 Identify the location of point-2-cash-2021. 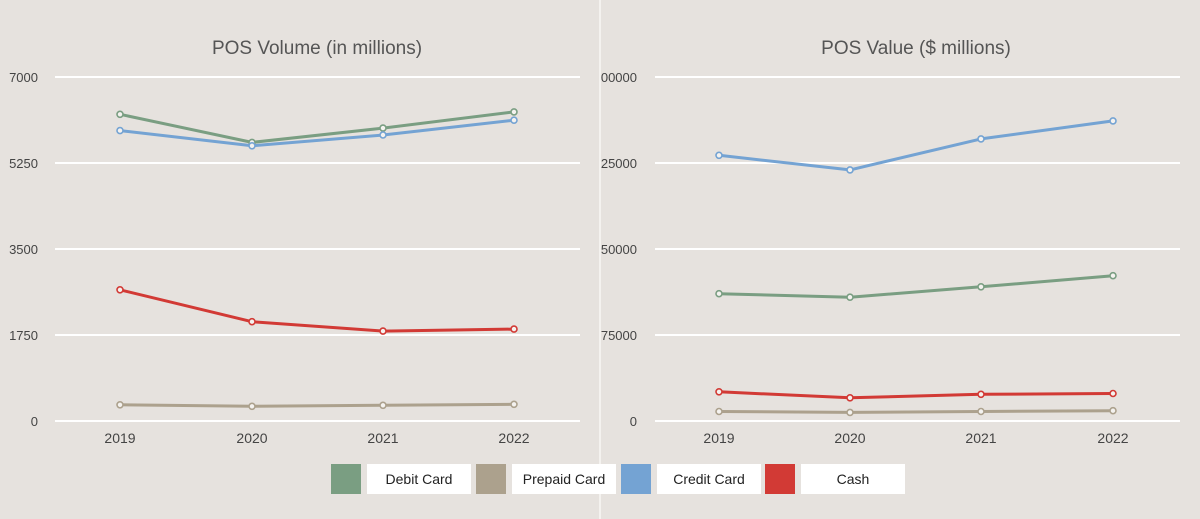
(981, 394).